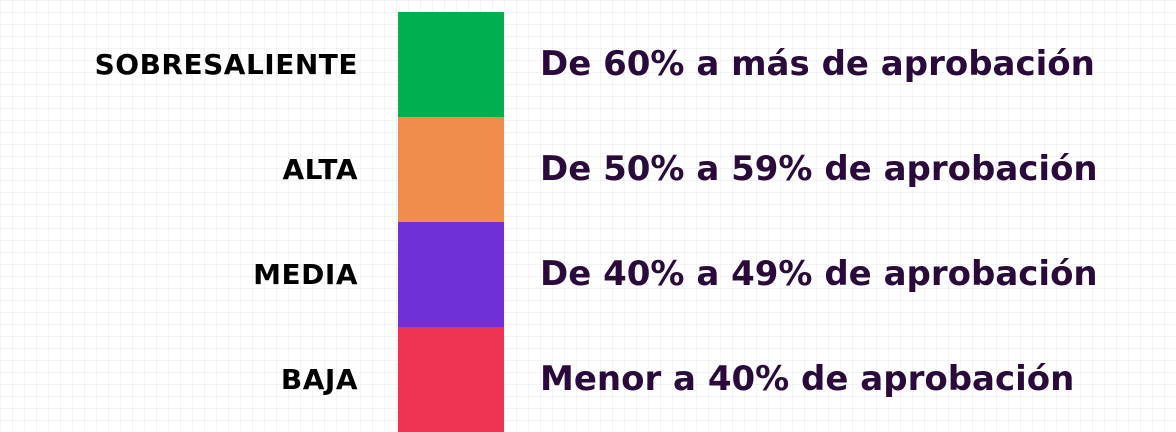  Describe the element at coordinates (226, 64) in the screenshot. I see `level-label: SOBRESALIENTE` at that location.